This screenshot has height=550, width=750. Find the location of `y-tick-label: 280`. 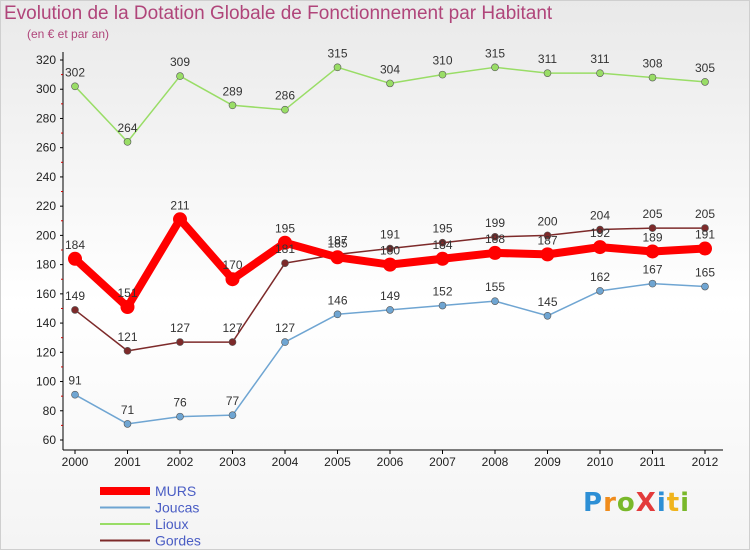

y-tick-label: 280 is located at coordinates (46, 118).